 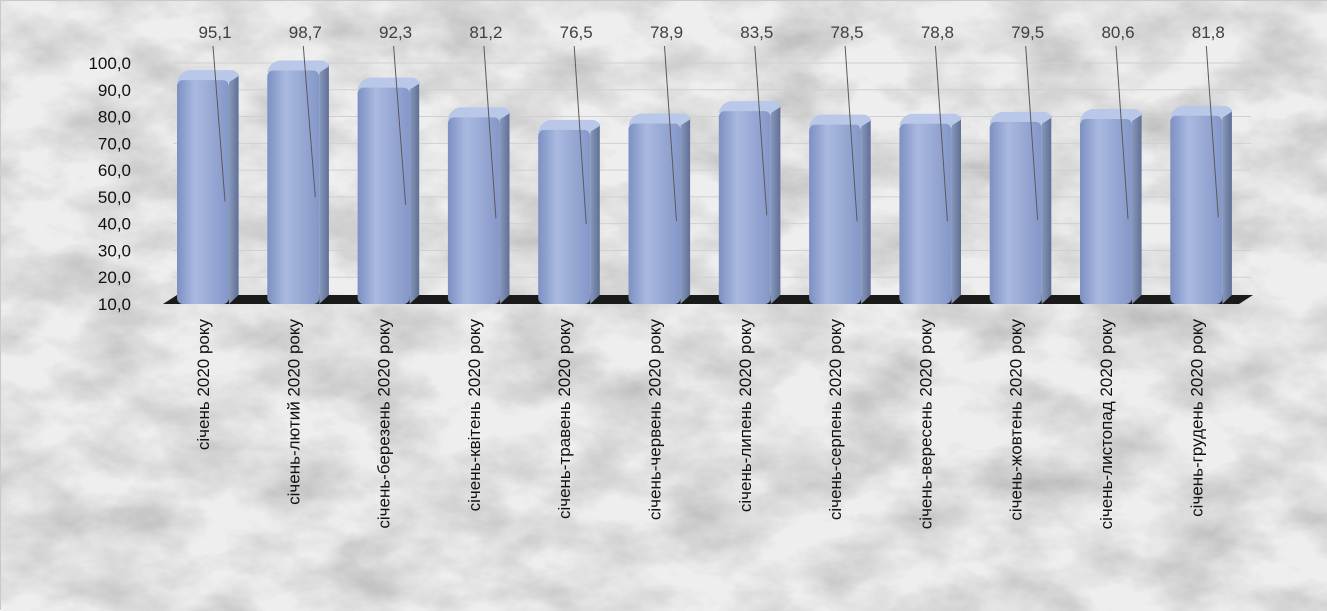 What do you see at coordinates (474, 415) in the screenshot?
I see `x-tick-label: січень-квітень 2020 року` at bounding box center [474, 415].